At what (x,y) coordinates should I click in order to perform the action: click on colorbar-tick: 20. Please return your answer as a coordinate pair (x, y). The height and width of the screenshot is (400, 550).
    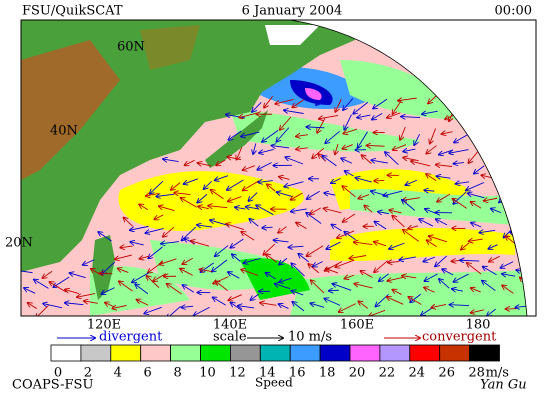
    Looking at the image, I should click on (357, 373).